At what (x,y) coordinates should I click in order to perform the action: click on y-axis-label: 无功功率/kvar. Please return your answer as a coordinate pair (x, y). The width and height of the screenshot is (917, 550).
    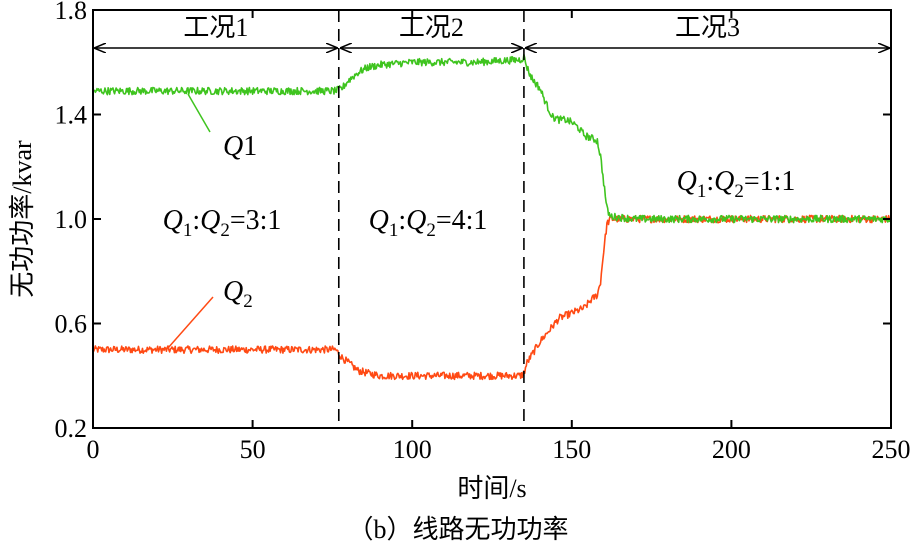
    Looking at the image, I should click on (22, 219).